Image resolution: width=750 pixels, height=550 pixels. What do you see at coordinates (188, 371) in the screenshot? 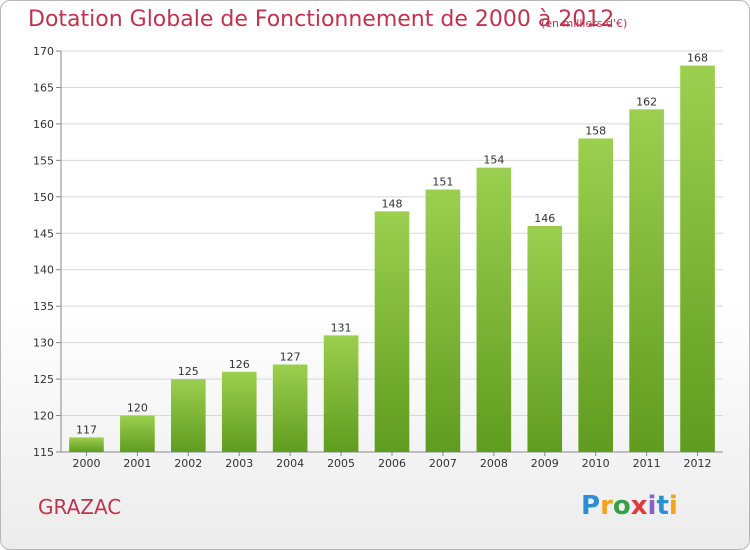
I see `data-label: 125` at bounding box center [188, 371].